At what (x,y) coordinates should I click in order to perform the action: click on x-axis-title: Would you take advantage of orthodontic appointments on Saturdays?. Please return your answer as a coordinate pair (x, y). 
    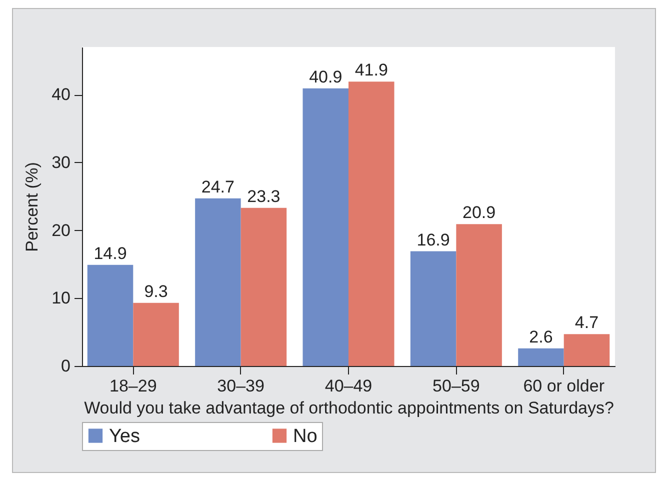
    Looking at the image, I should click on (349, 408).